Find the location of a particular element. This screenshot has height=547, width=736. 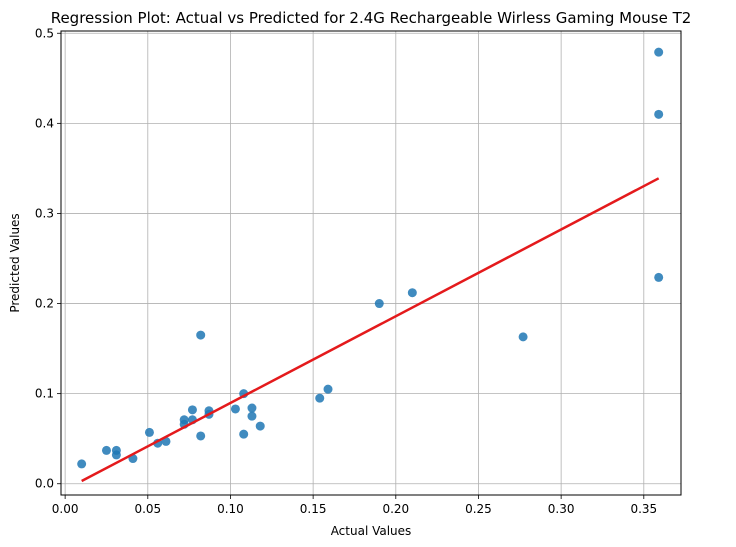

y-tick-label: 0.0 is located at coordinates (44, 484).